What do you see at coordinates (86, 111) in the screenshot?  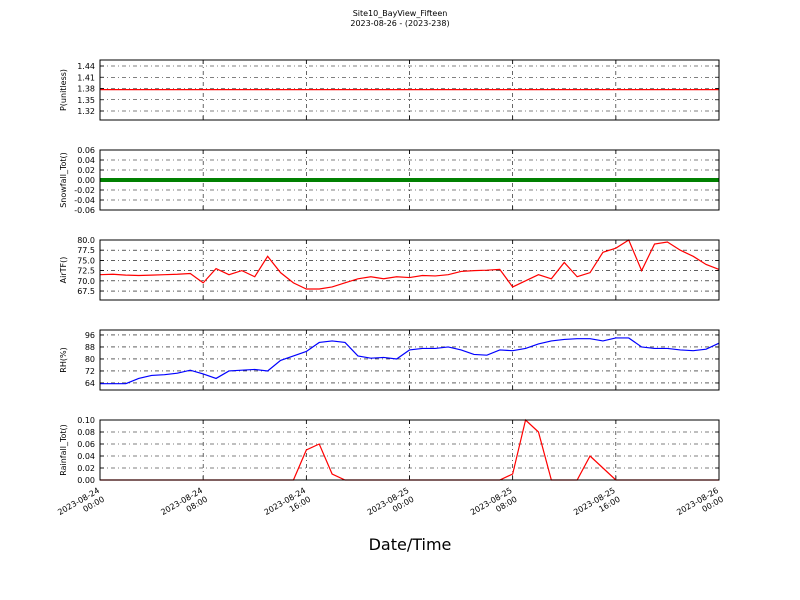 I see `y-tick-label: 1.32` at bounding box center [86, 111].